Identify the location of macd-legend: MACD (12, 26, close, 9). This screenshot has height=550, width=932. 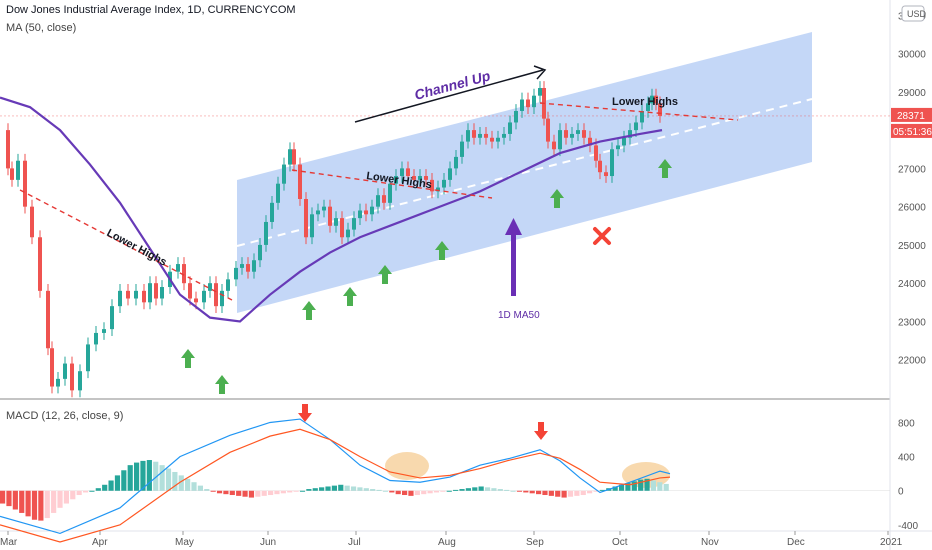
(65, 416).